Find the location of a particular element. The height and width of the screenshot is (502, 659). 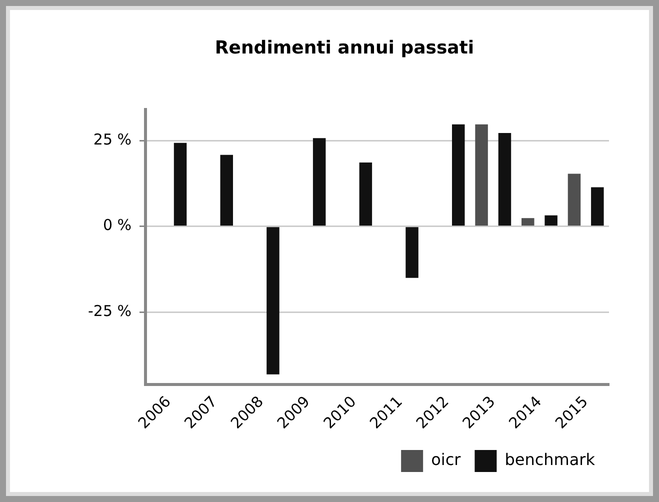

y-tick-label: 0 % is located at coordinates (117, 225).